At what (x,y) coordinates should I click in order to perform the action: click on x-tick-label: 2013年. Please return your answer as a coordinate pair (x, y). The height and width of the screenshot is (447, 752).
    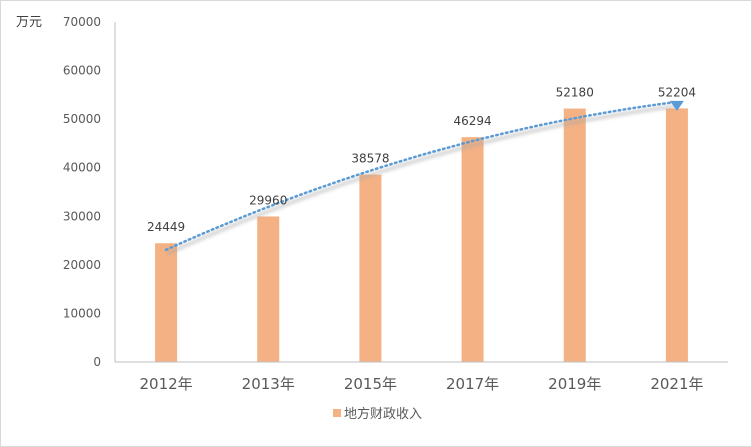
    Looking at the image, I should click on (268, 384).